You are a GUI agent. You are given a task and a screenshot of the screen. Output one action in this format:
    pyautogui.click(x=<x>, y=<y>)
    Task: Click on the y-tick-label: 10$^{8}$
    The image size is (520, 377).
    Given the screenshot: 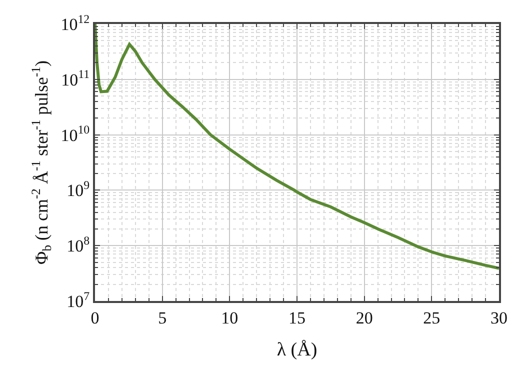 What is the action you would take?
    pyautogui.click(x=78, y=244)
    